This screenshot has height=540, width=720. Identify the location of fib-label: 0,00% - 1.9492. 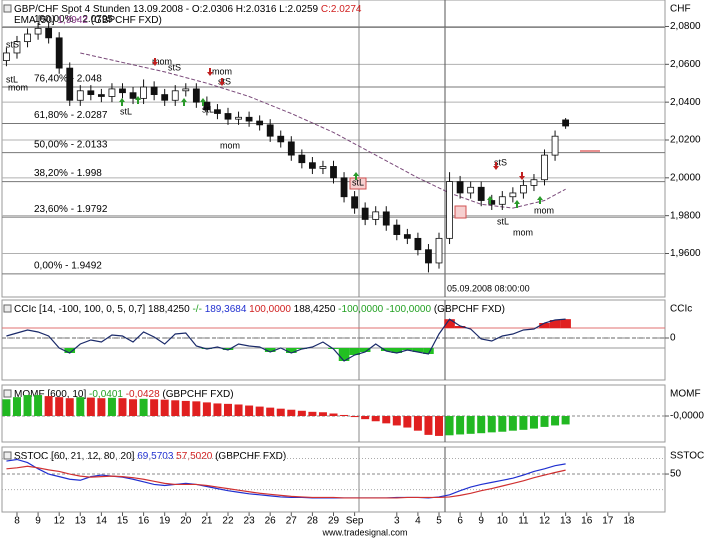
(68, 266).